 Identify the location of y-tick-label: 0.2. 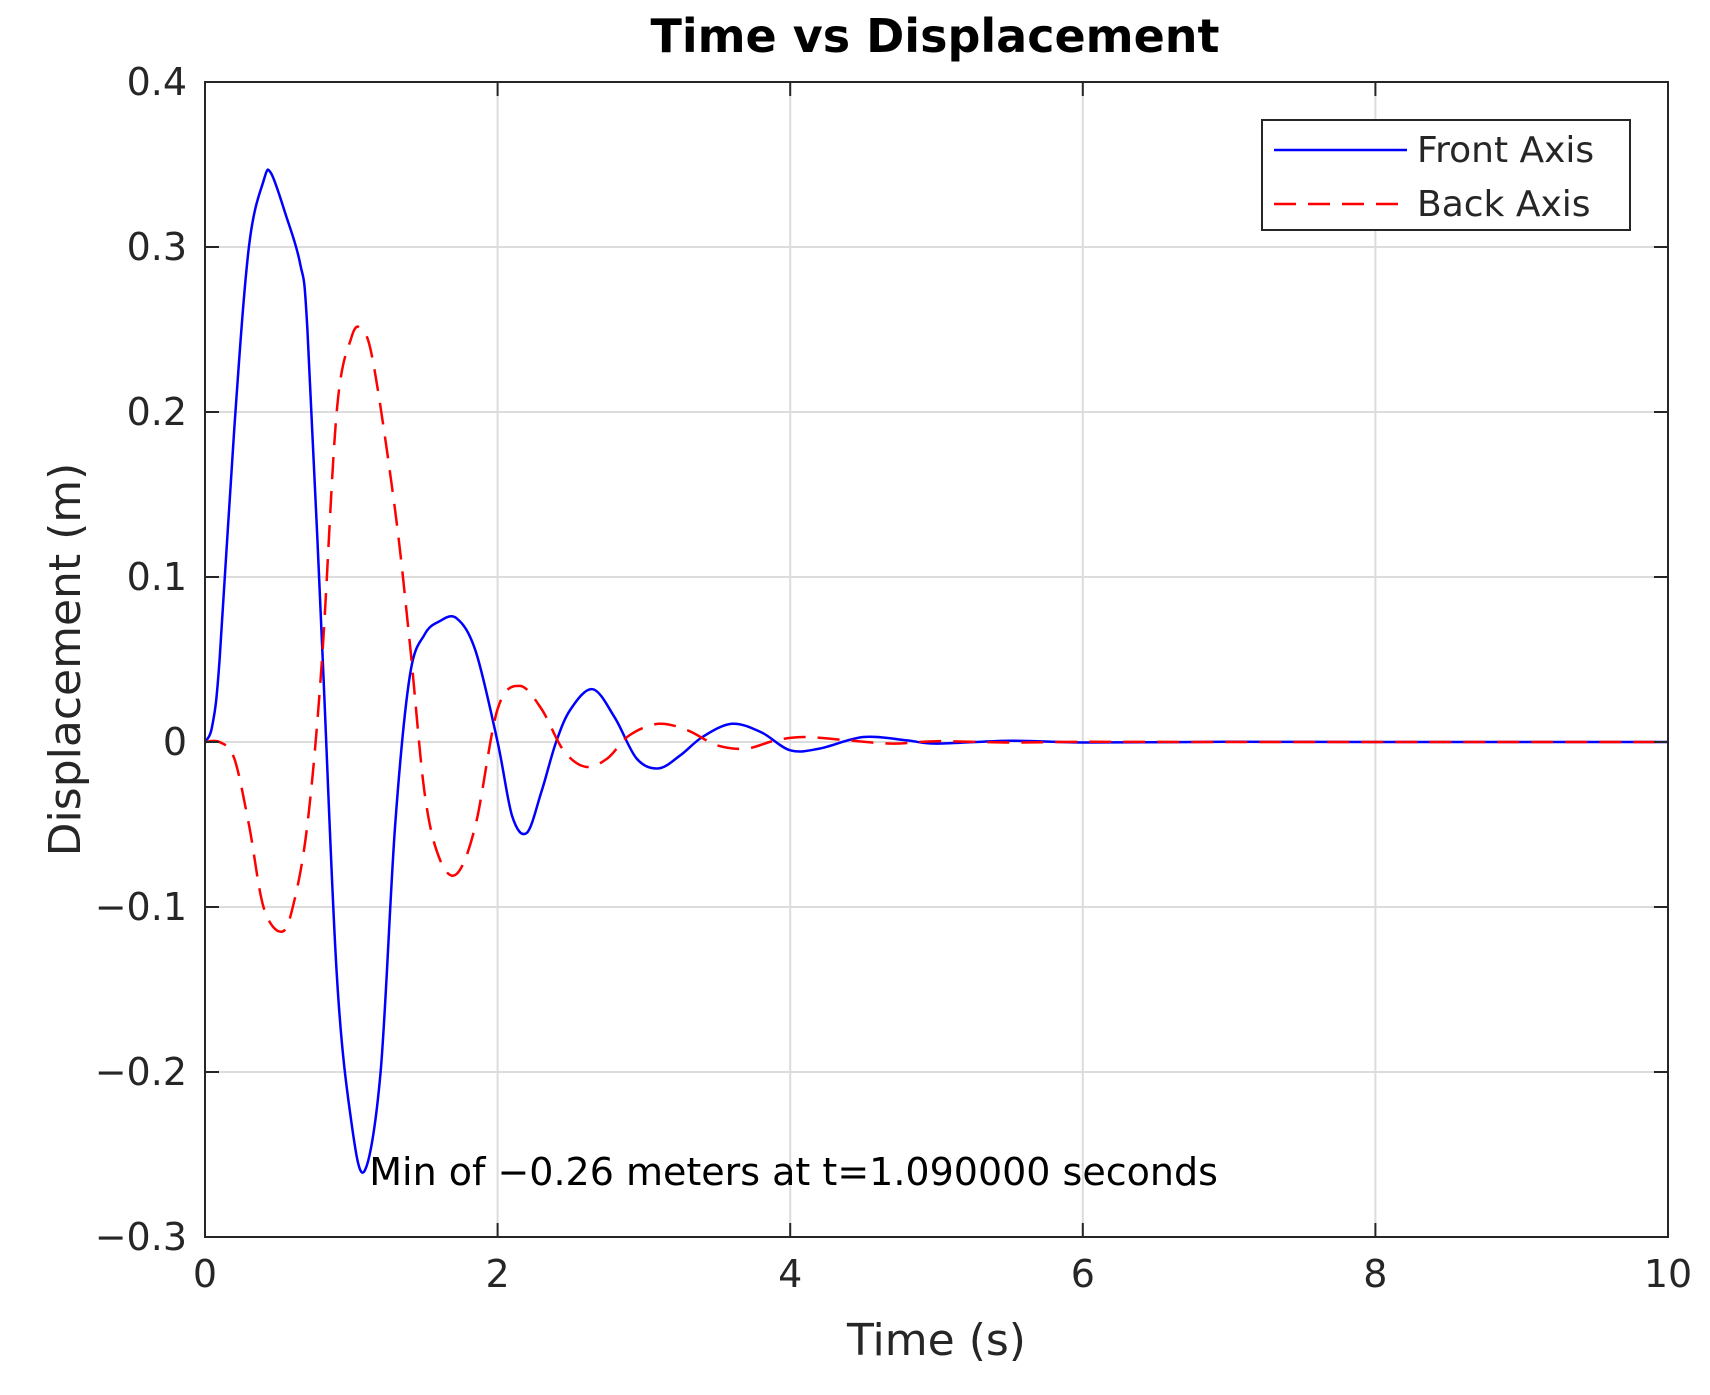
(157, 412).